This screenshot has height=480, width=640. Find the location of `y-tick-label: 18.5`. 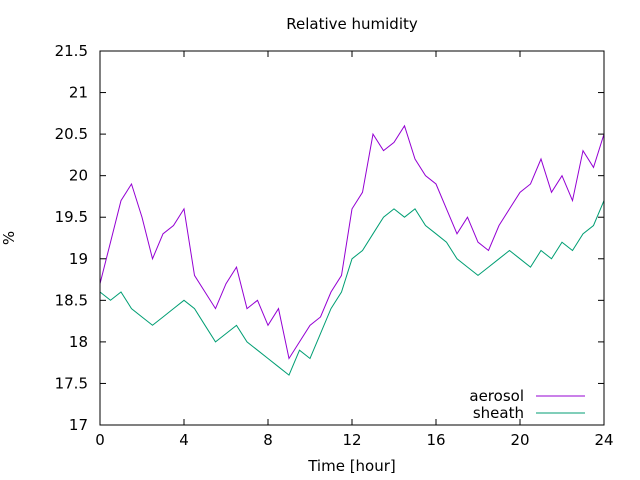

y-tick-label: 18.5 is located at coordinates (71, 300).